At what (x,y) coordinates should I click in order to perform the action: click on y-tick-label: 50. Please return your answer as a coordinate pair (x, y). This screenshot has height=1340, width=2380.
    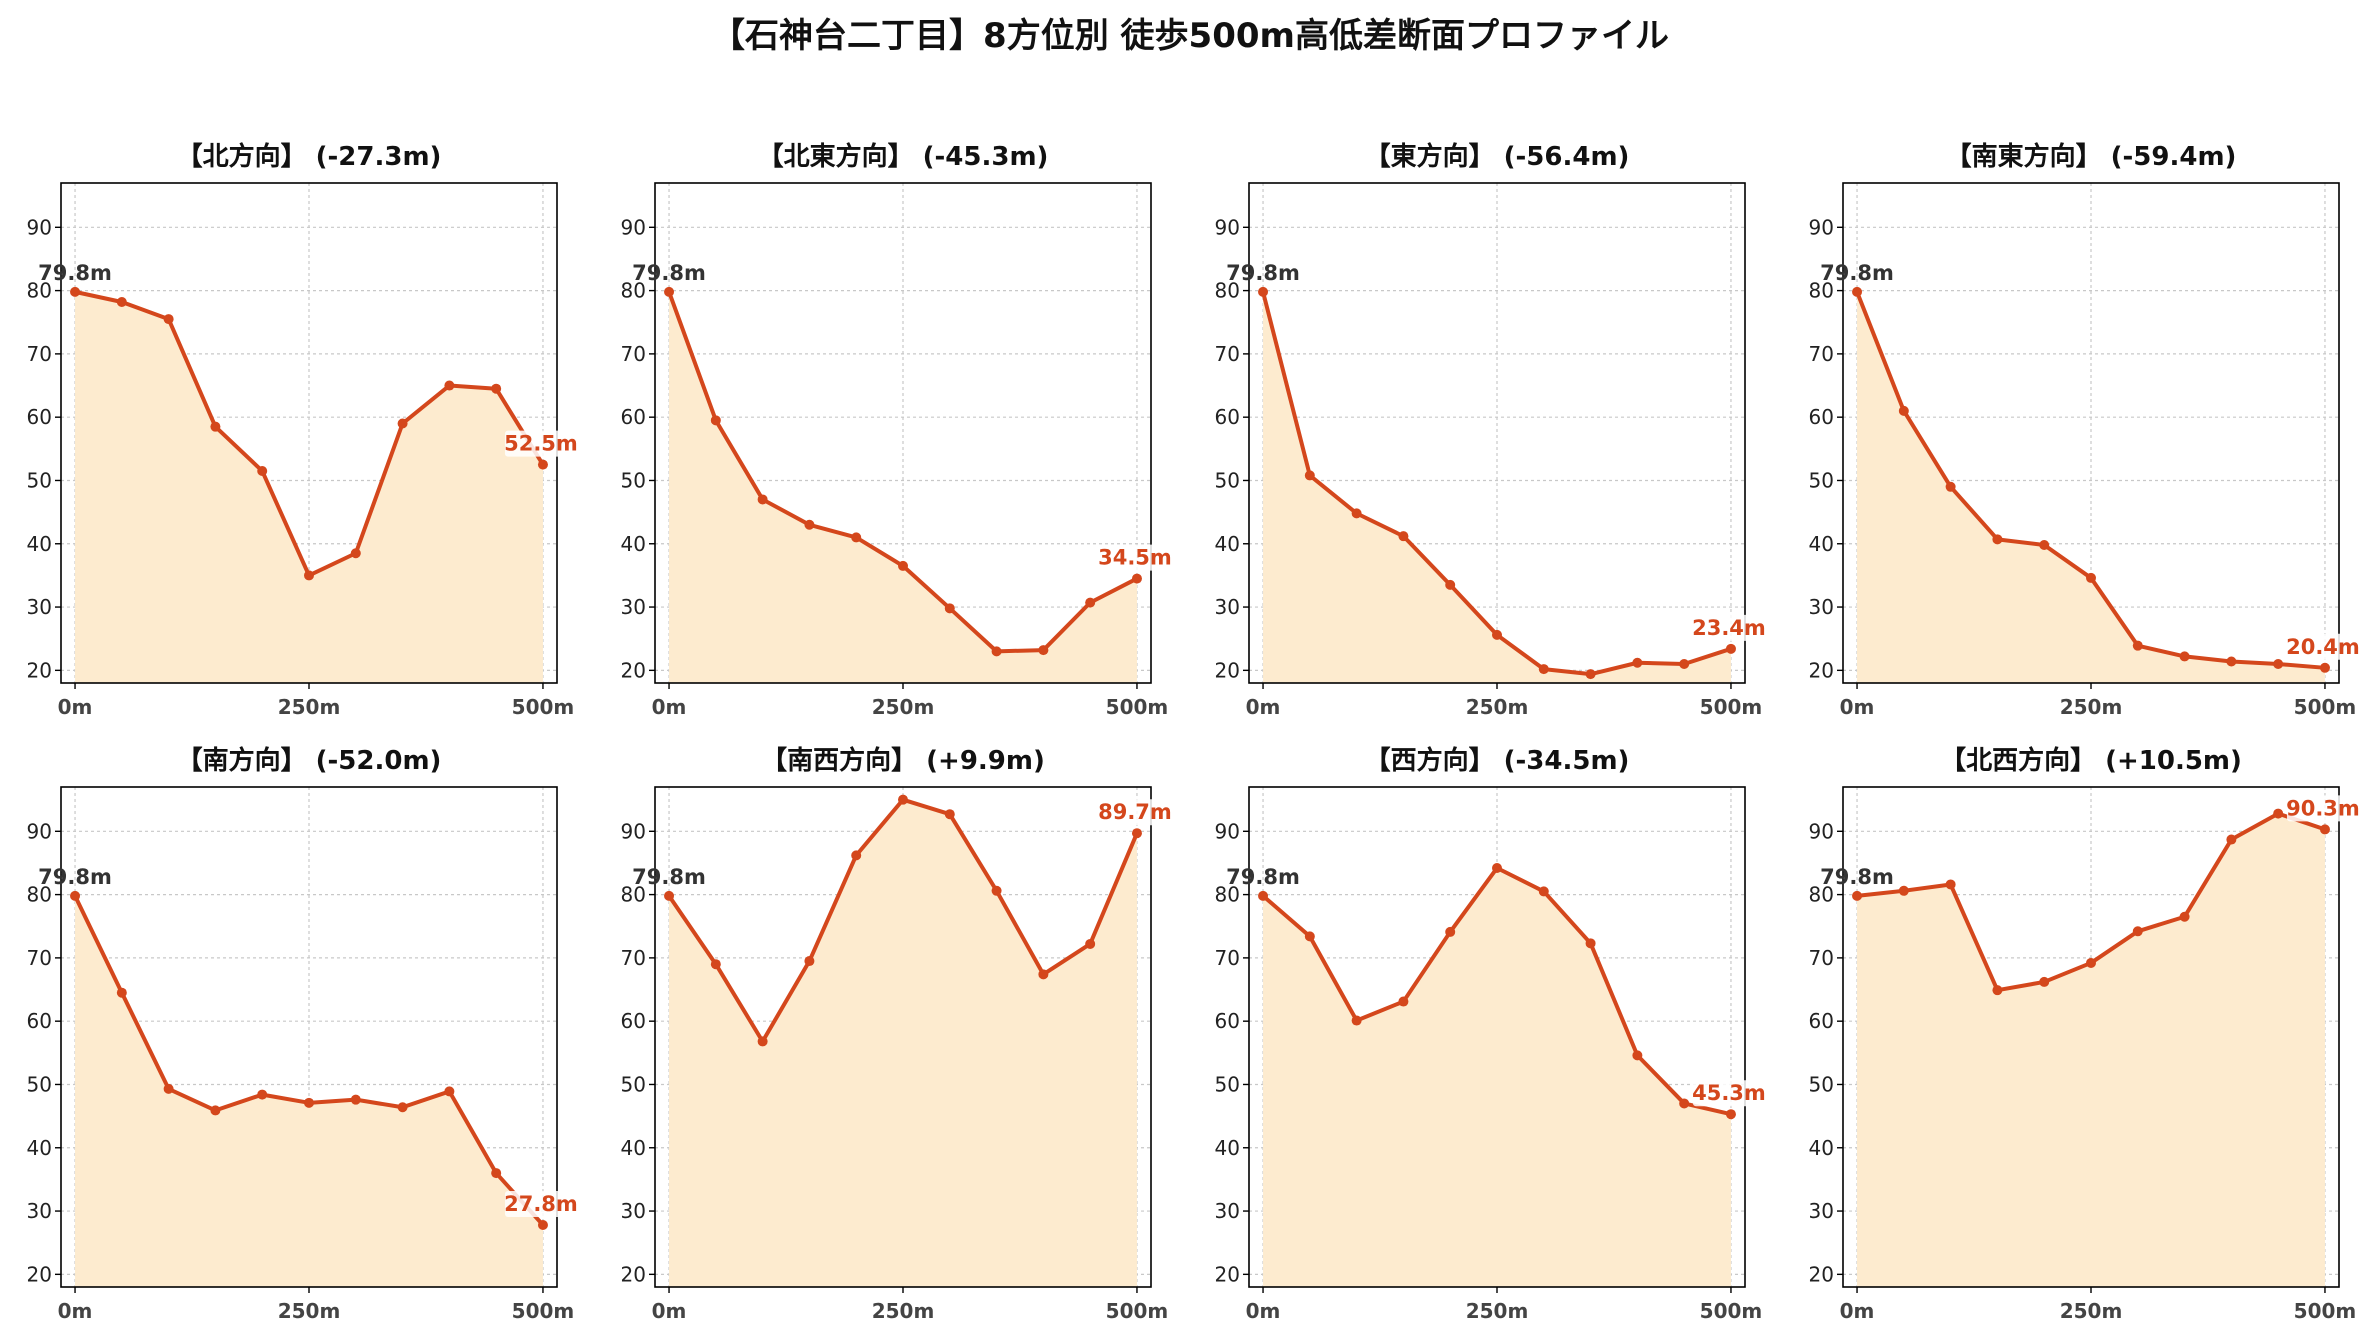
    Looking at the image, I should click on (1821, 1084).